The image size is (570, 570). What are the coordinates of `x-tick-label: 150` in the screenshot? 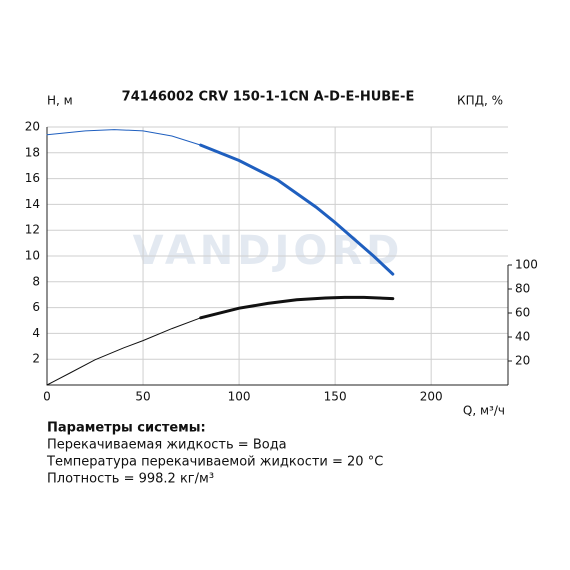 It's located at (335, 397).